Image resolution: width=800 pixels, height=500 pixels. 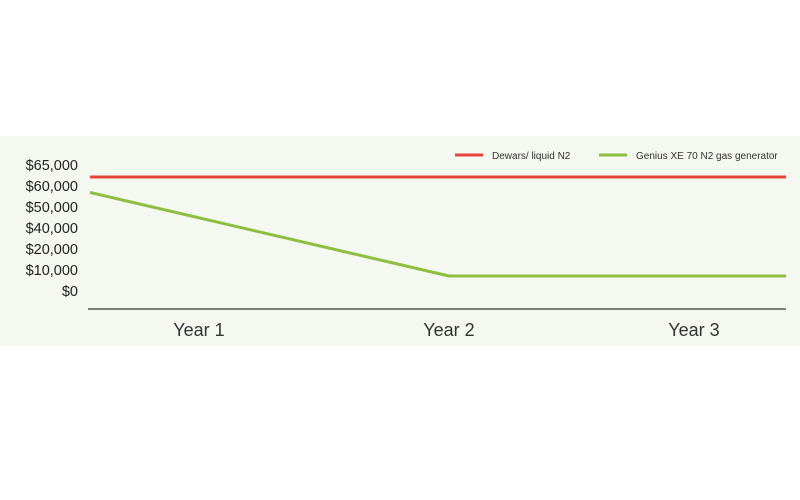 What do you see at coordinates (52, 250) in the screenshot?
I see `y-tick-label: $20,000` at bounding box center [52, 250].